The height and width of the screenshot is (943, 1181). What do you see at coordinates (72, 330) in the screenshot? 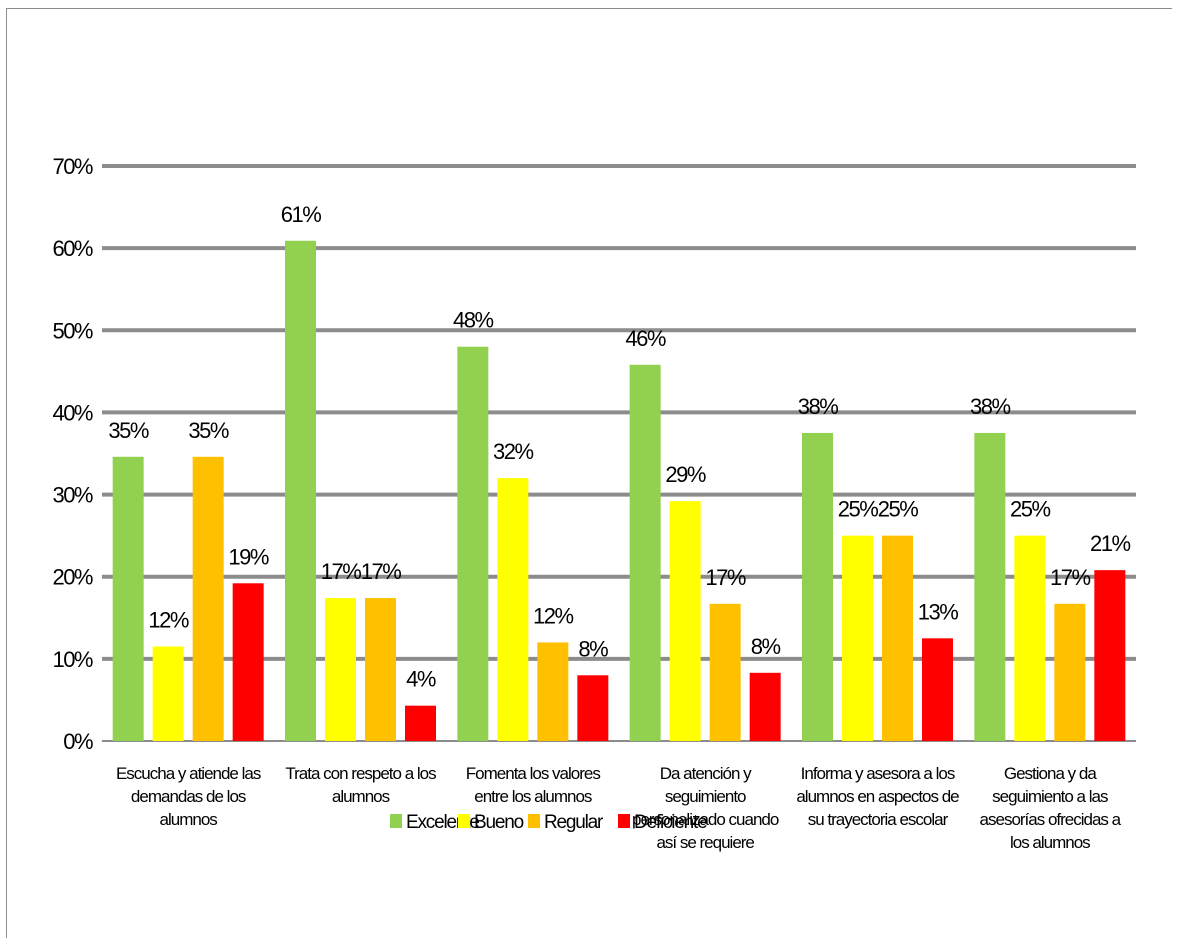
I see `y-tick-label: 50%` at bounding box center [72, 330].